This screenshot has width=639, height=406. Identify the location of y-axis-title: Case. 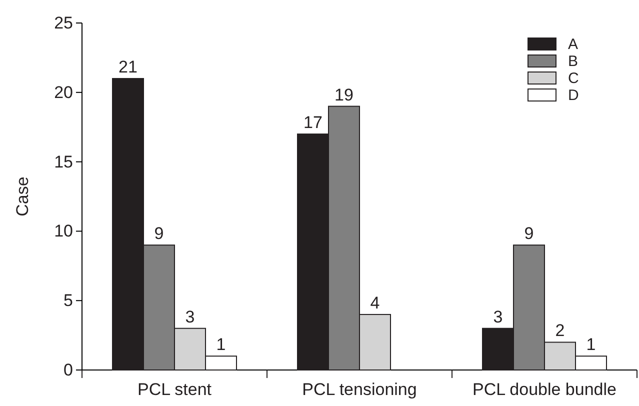
(22, 196).